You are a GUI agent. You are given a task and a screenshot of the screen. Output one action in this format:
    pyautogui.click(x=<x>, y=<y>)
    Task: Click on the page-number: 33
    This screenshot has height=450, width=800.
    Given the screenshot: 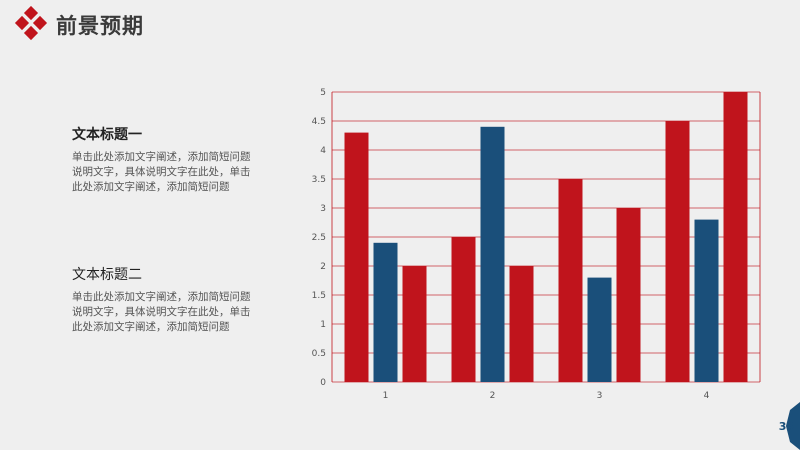 What is the action you would take?
    pyautogui.click(x=786, y=426)
    